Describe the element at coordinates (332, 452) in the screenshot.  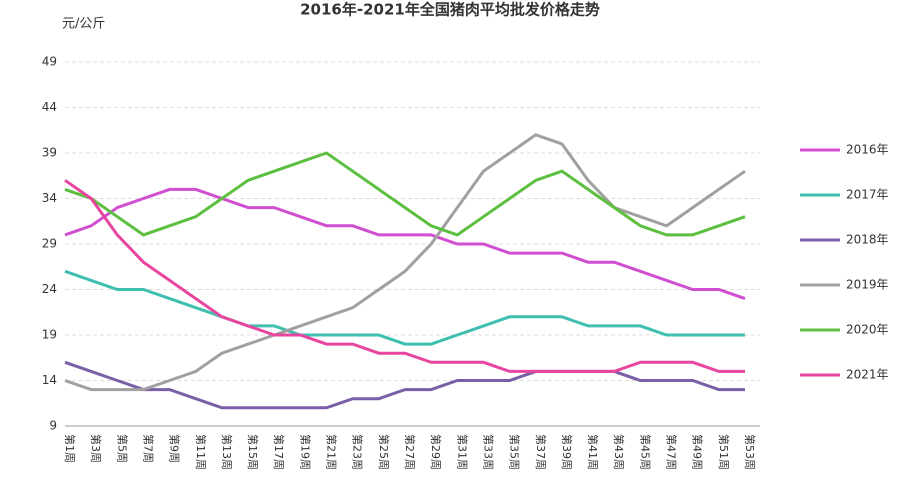
I see `x-tick-label: 第21周` at that location.